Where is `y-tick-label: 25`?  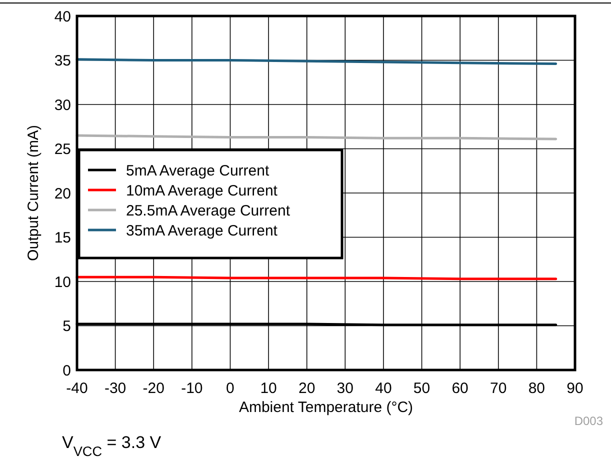
y-tick-label: 25 is located at coordinates (62, 149).